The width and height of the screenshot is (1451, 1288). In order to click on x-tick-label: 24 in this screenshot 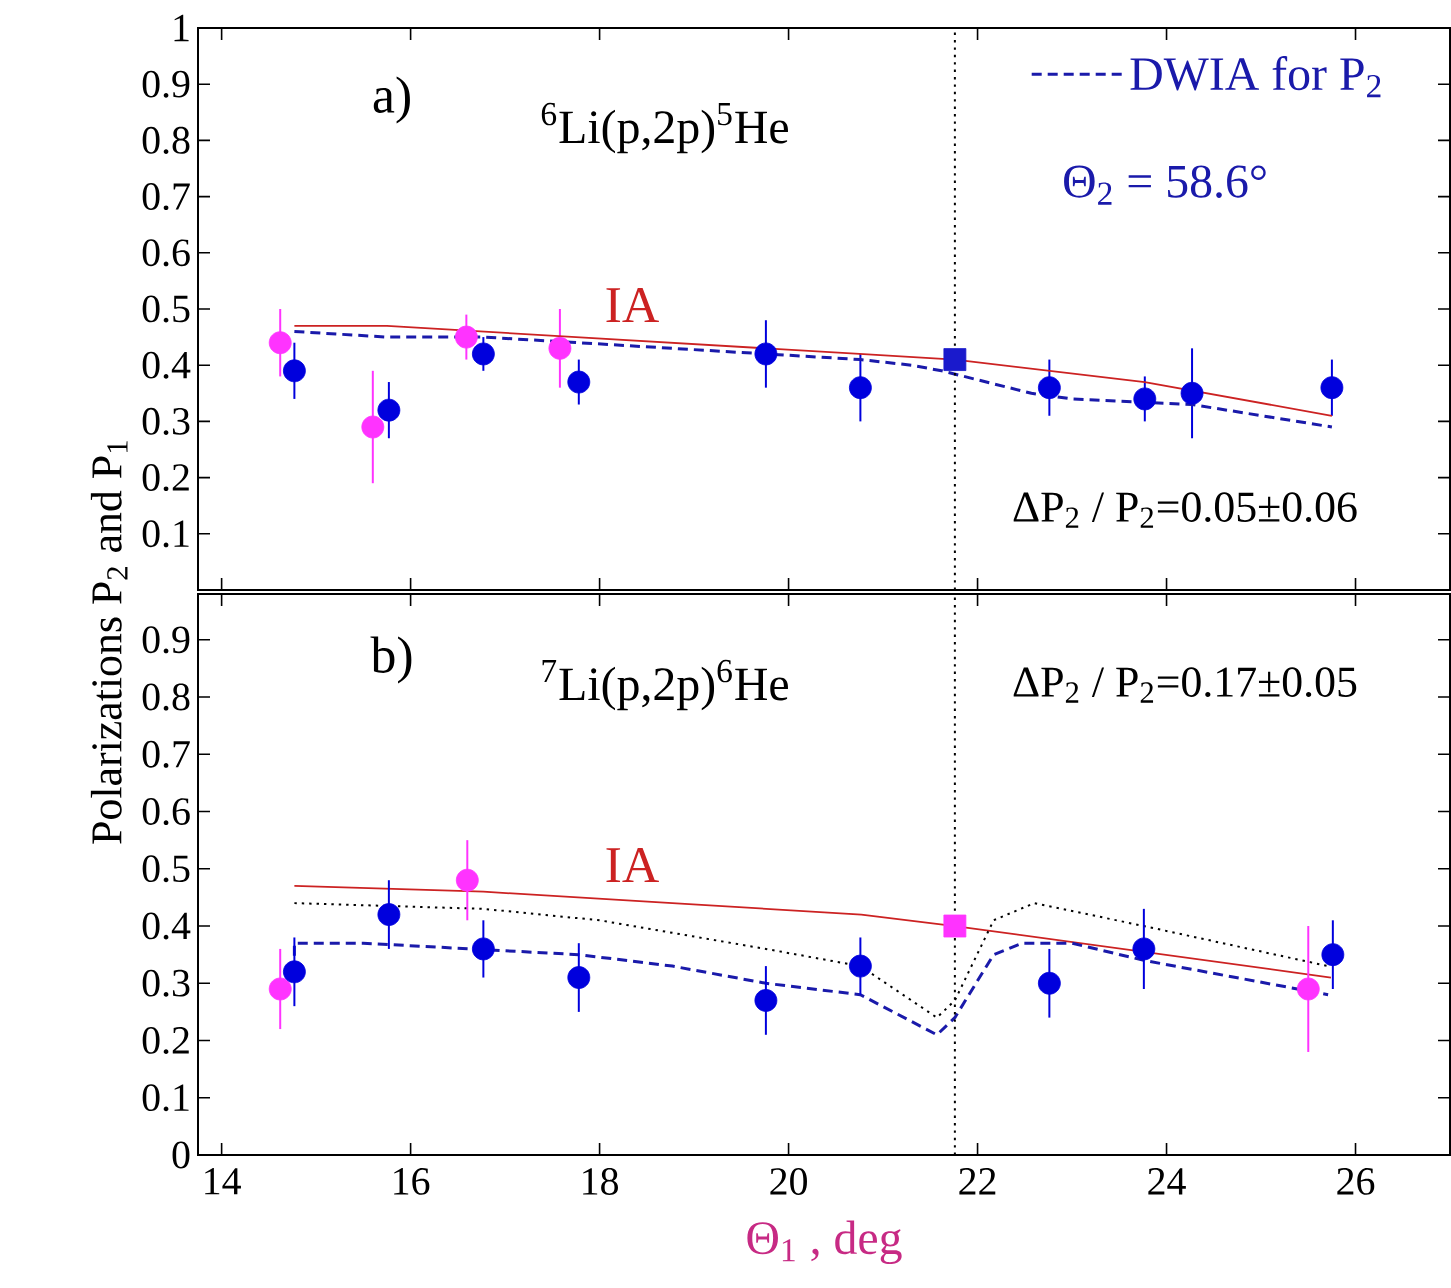, I will do `click(1167, 1181)`.